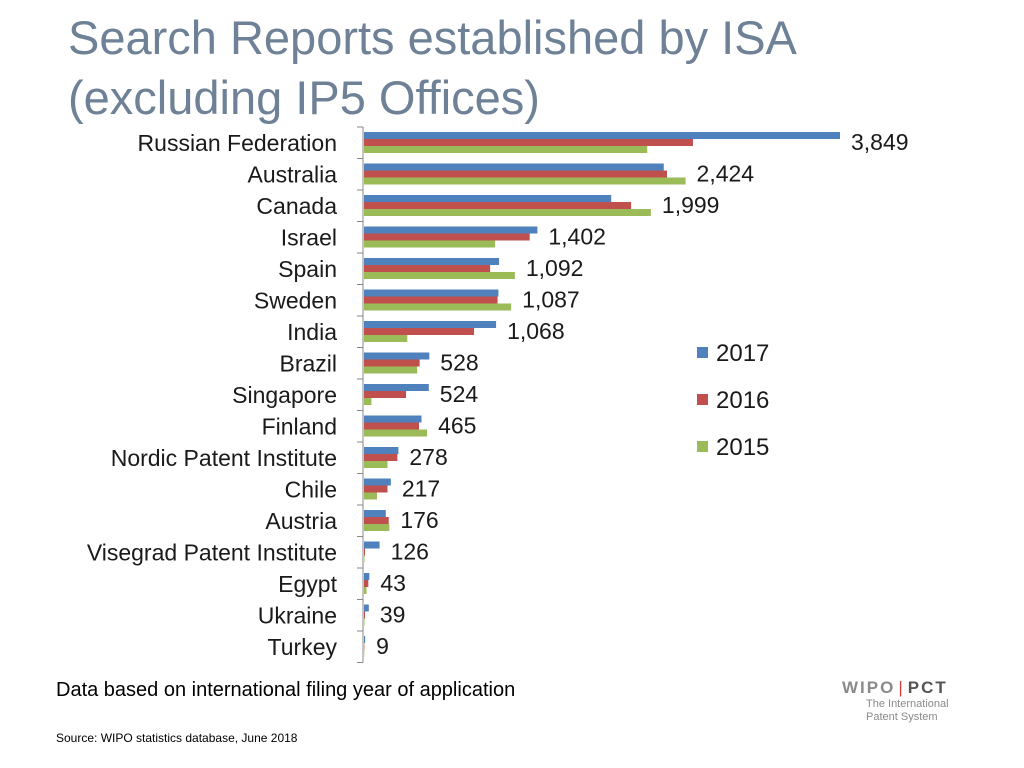  Describe the element at coordinates (297, 615) in the screenshot. I see `category-label: Ukraine` at that location.